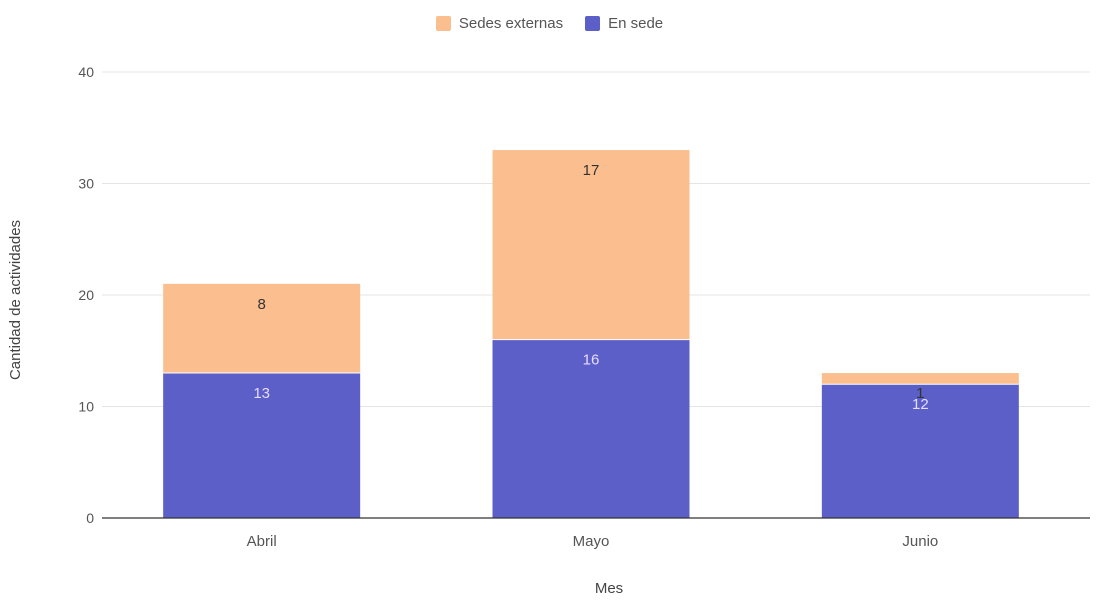 Image resolution: width=1099 pixels, height=604 pixels. I want to click on x-axis-title: Mes, so click(609, 588).